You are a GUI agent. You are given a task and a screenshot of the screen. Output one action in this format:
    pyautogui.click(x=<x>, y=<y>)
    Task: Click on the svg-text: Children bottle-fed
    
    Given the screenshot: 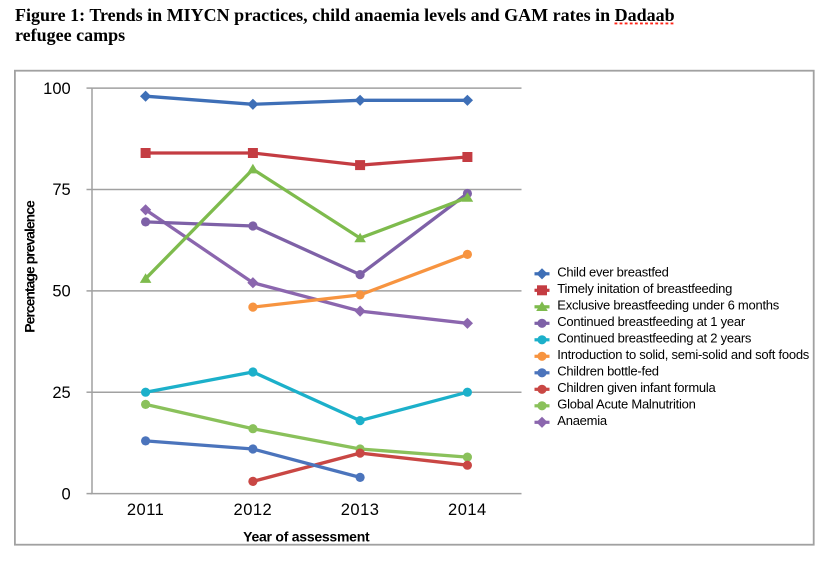 What is the action you would take?
    pyautogui.click(x=607, y=370)
    